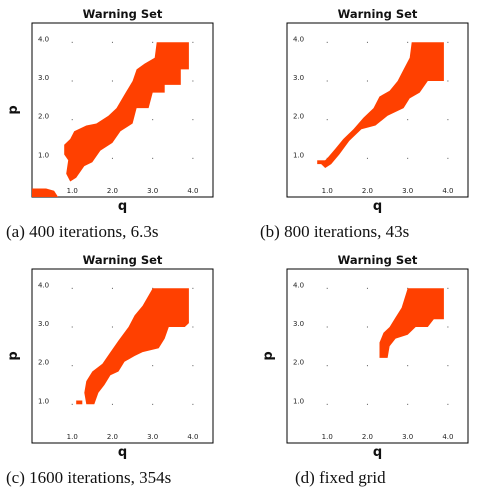  I want to click on caption-a: (a) 400 iterations, 6.3s, so click(82, 231).